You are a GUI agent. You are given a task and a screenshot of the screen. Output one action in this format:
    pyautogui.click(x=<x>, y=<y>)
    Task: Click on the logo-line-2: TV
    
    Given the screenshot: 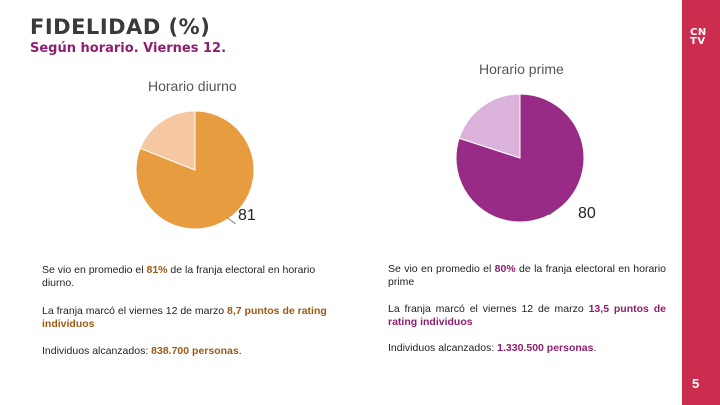 What is the action you would take?
    pyautogui.click(x=698, y=41)
    